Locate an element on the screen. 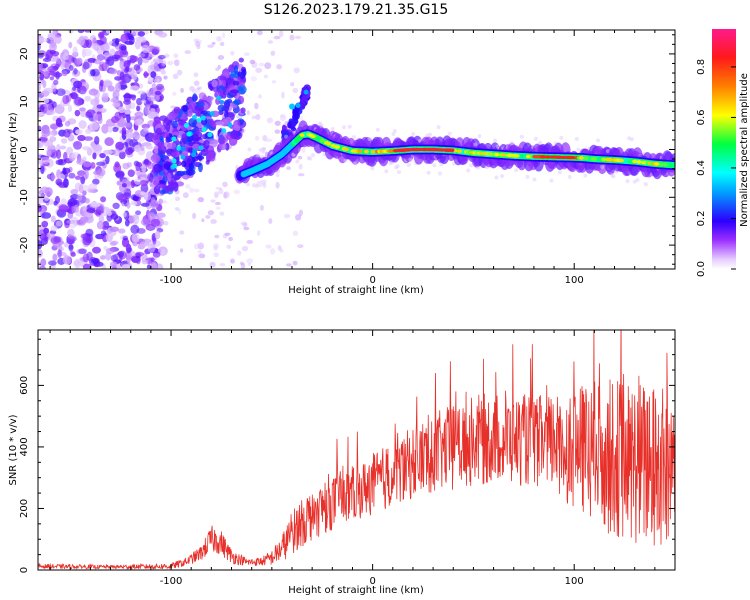 The image size is (750, 600). spectrogram-y-tick-label: 10 is located at coordinates (24, 101).